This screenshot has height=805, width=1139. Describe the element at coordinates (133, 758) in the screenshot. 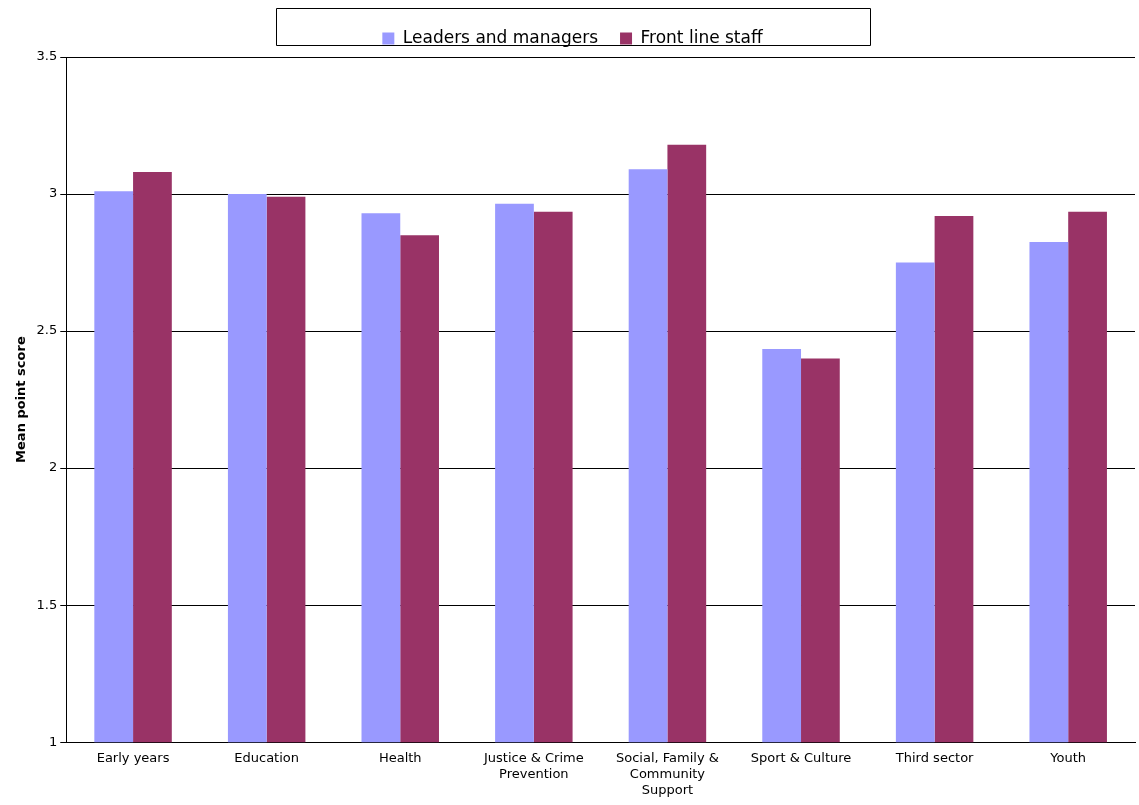

I see `x-tick-label: Early years` at that location.